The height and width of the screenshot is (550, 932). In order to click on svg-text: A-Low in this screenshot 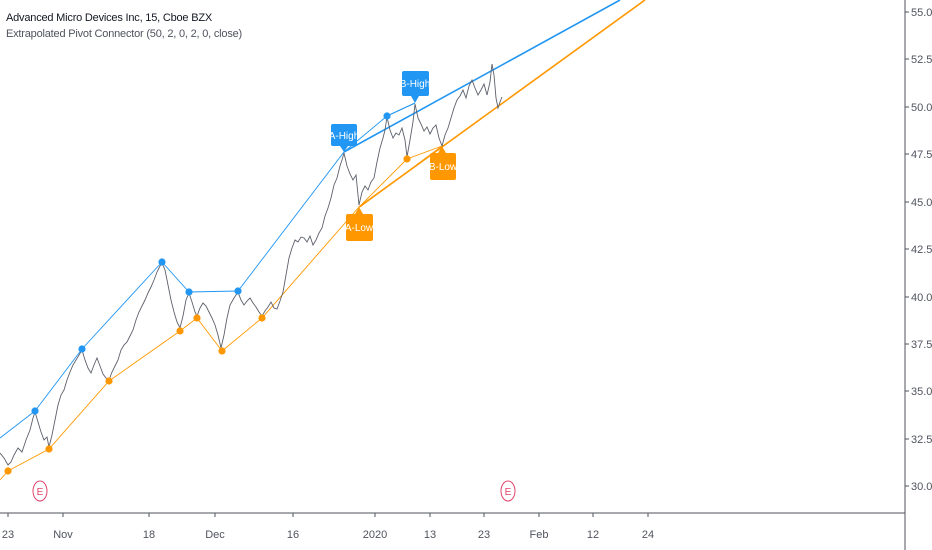, I will do `click(359, 228)`.